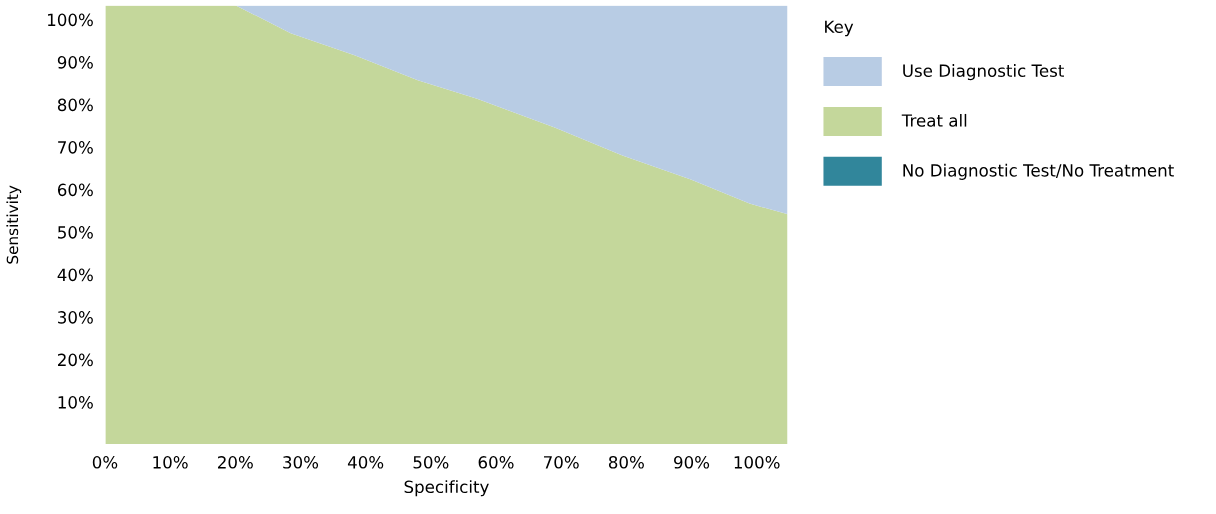  What do you see at coordinates (170, 462) in the screenshot?
I see `x-tick-label: 10%` at bounding box center [170, 462].